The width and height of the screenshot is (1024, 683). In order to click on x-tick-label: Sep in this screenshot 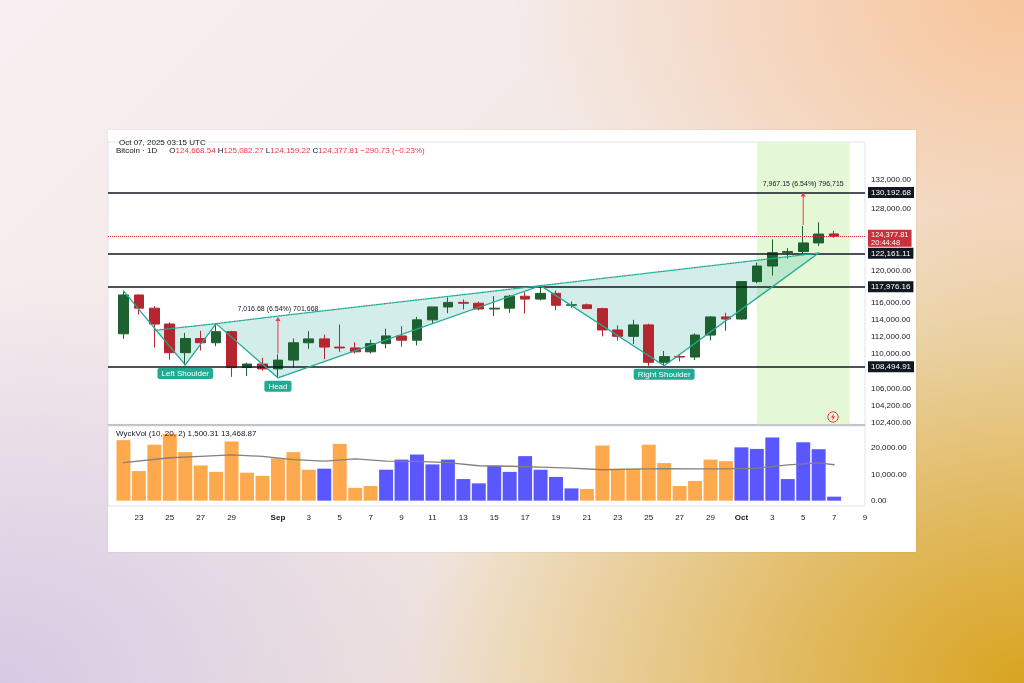, I will do `click(278, 517)`.